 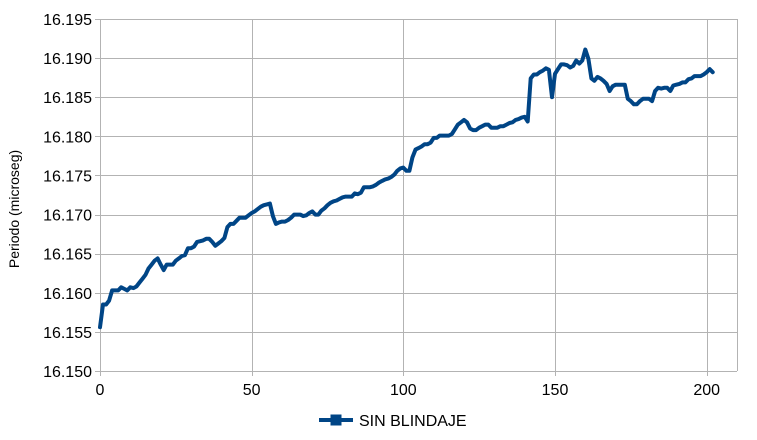 What do you see at coordinates (706, 390) in the screenshot?
I see `x-tick-label: 200` at bounding box center [706, 390].